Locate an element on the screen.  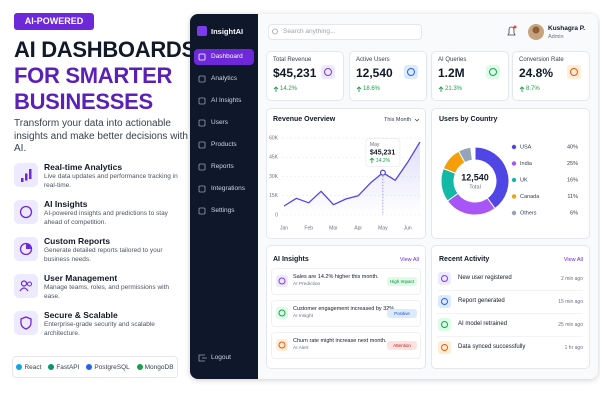
kpi-label: Conversion Rate is located at coordinates (541, 60).